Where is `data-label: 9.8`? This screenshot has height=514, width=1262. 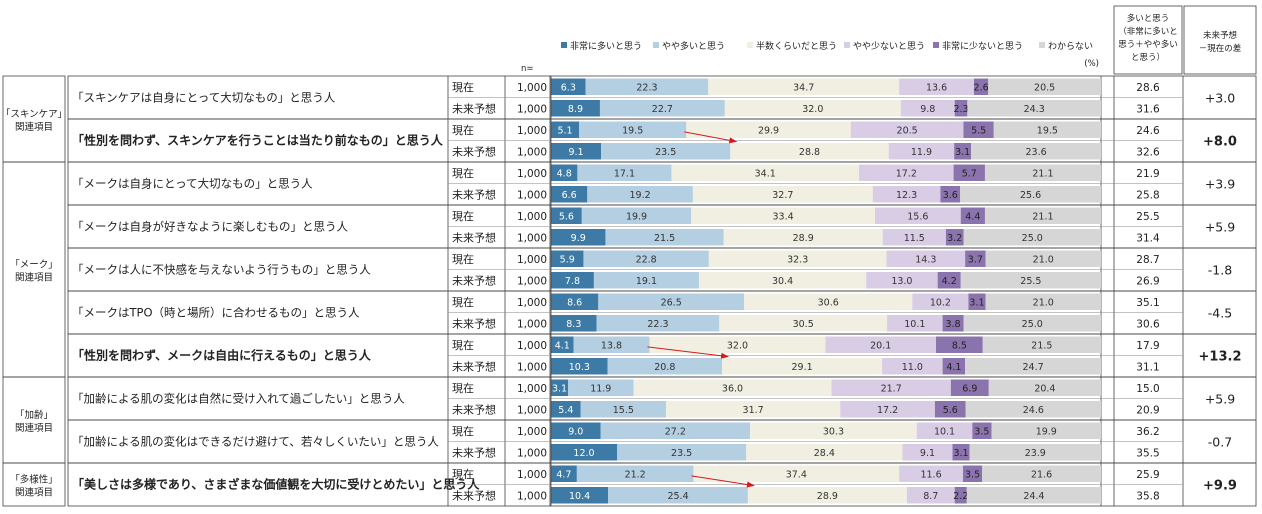
data-label: 9.8 is located at coordinates (927, 109).